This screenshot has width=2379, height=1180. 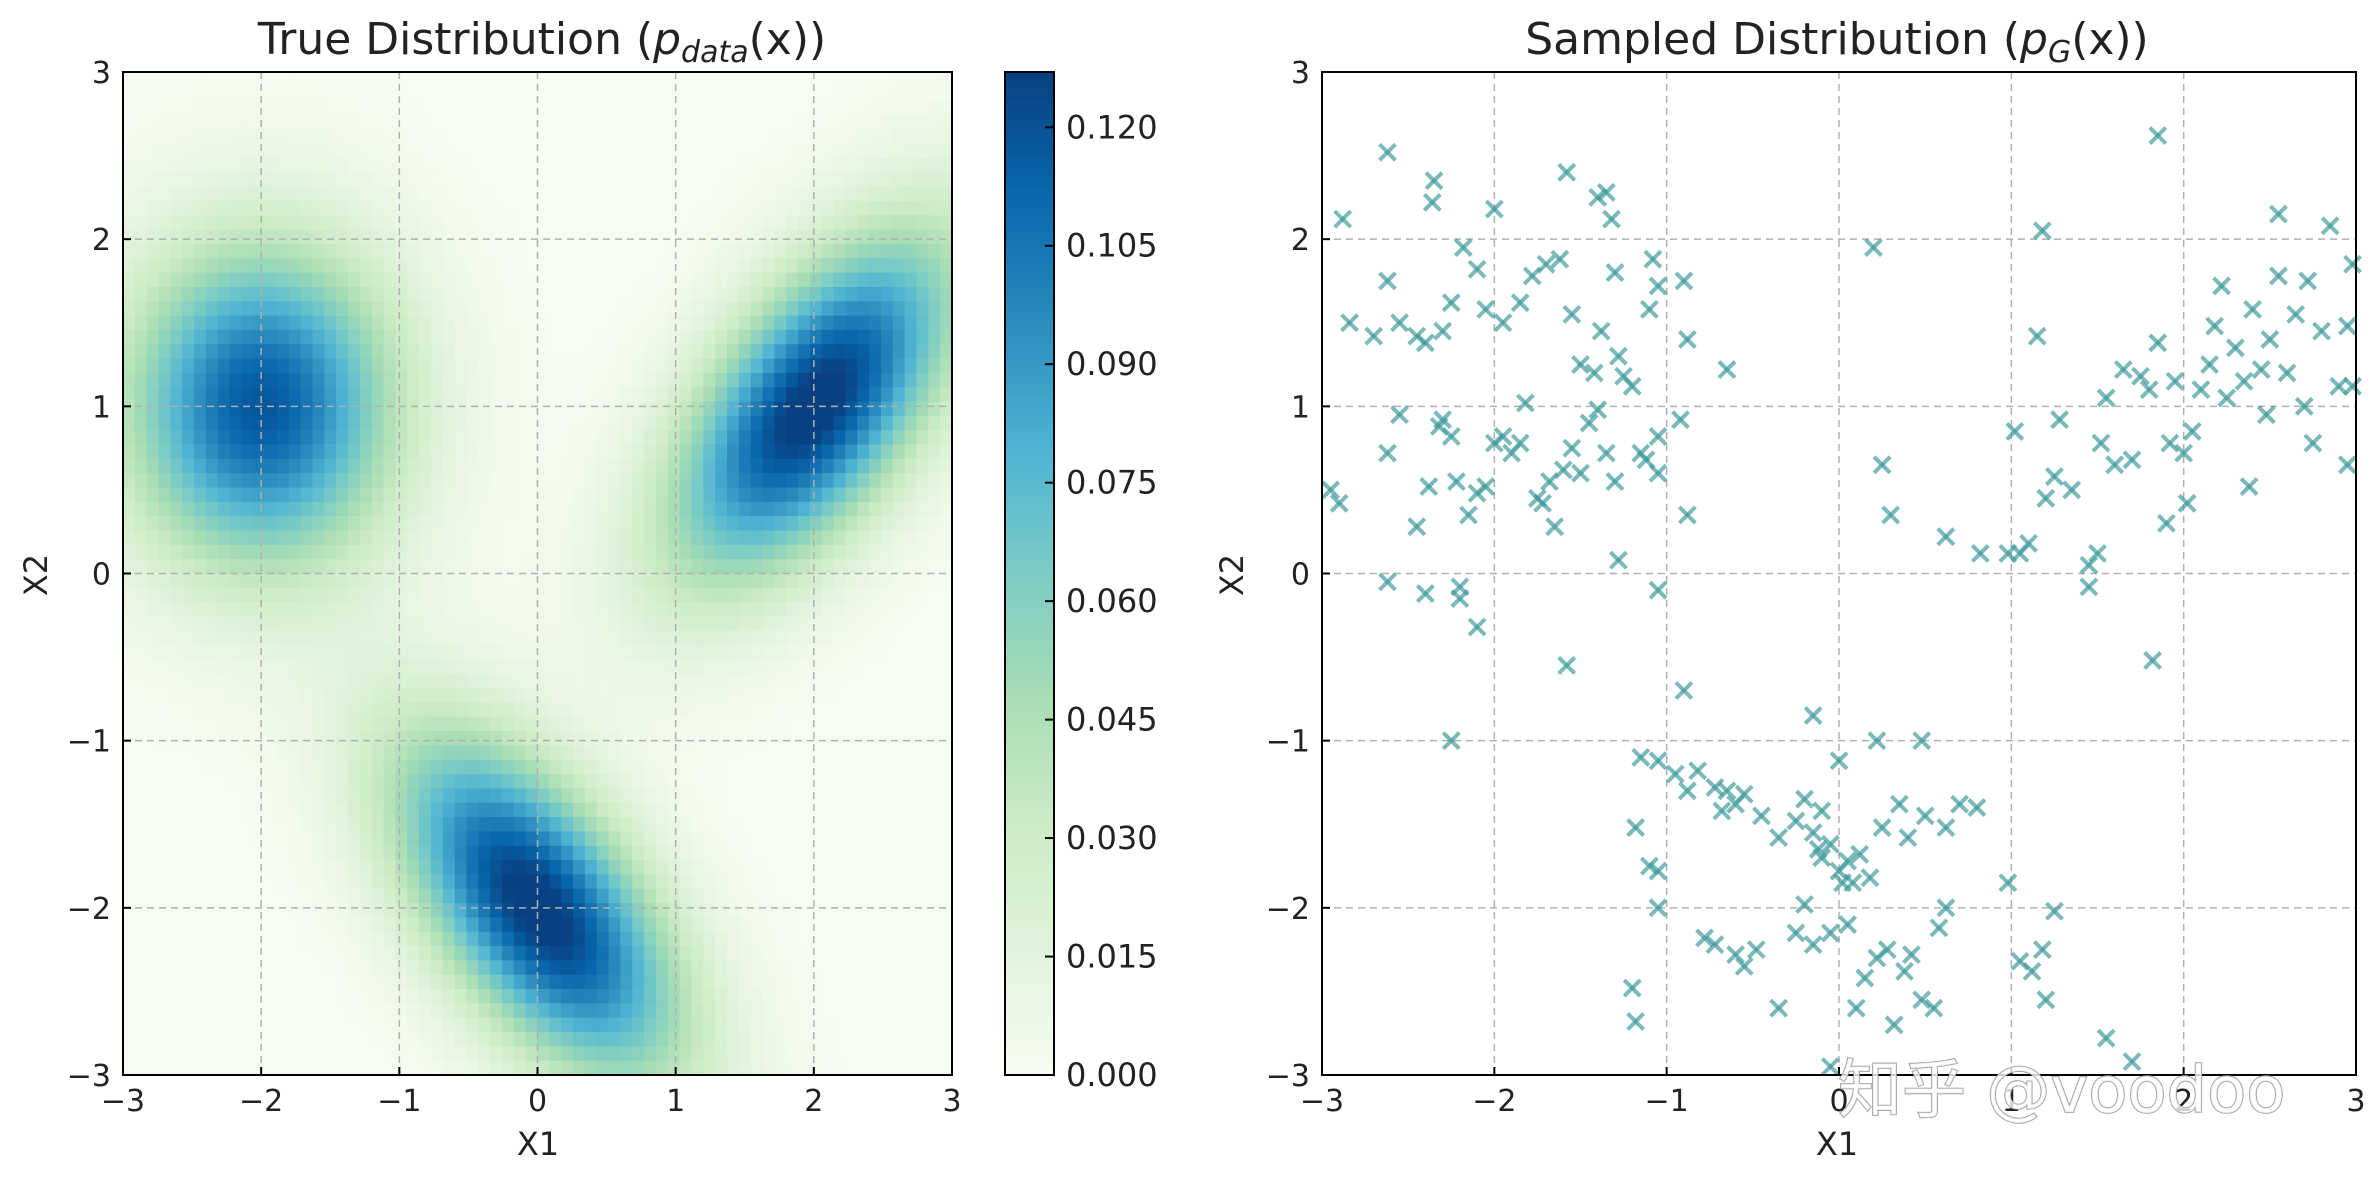 What do you see at coordinates (1112, 957) in the screenshot?
I see `colorbar-tick-label: 0.015` at bounding box center [1112, 957].